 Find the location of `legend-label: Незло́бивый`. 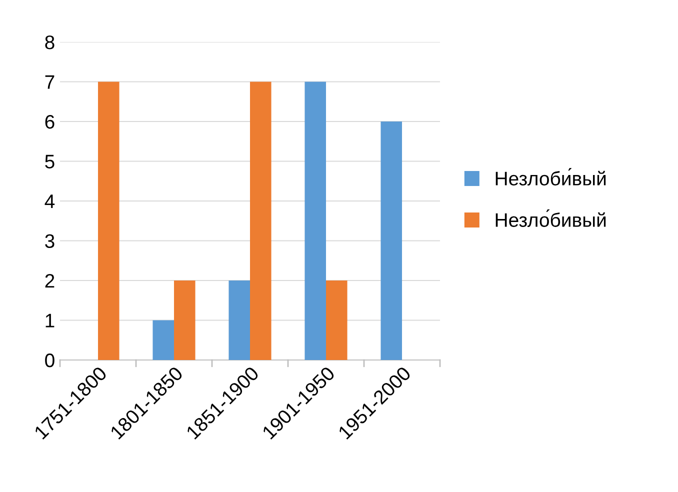

legend-label: Незло́бивый is located at coordinates (551, 218).